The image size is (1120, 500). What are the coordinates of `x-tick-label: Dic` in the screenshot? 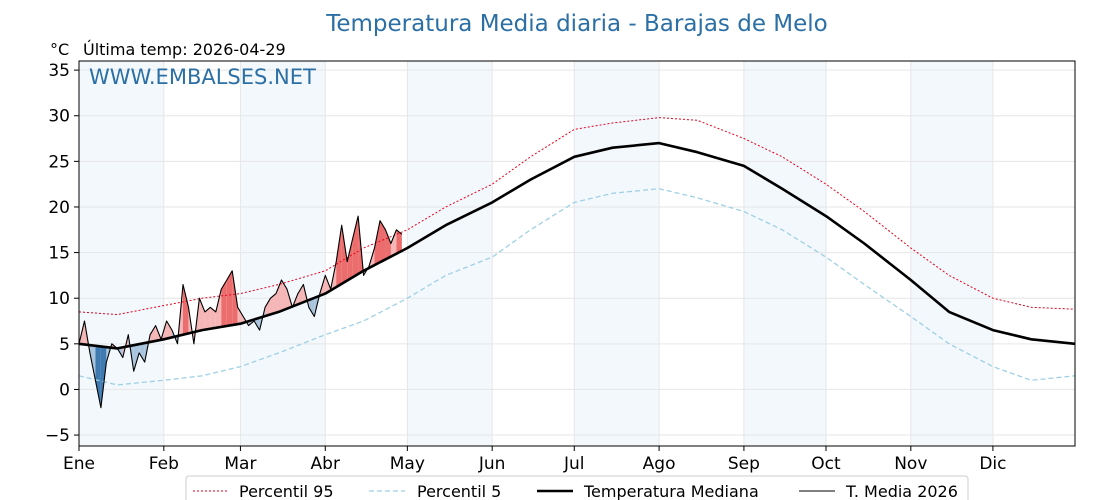 It's located at (992, 464).